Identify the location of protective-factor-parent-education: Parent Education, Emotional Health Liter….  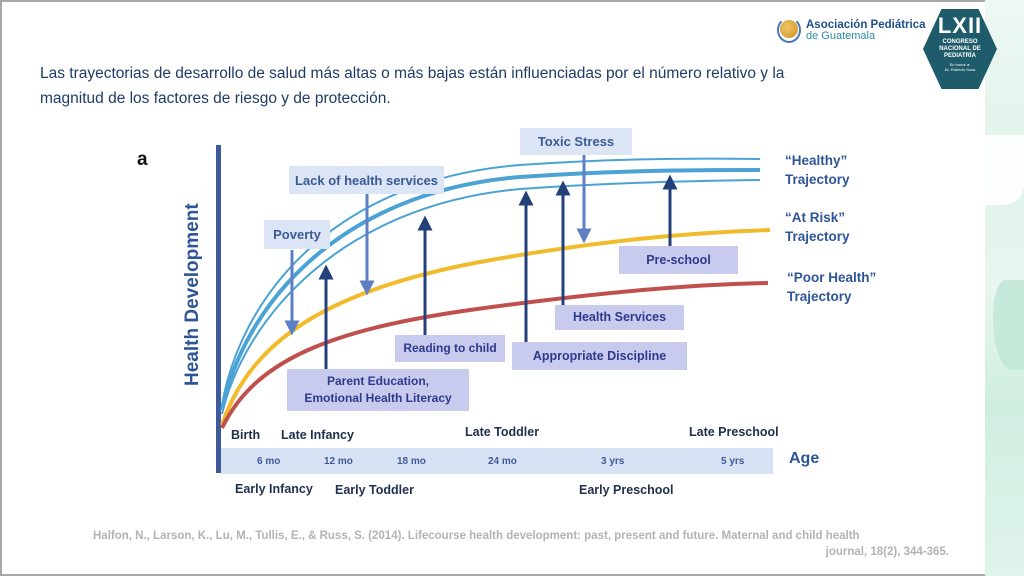
(378, 390).